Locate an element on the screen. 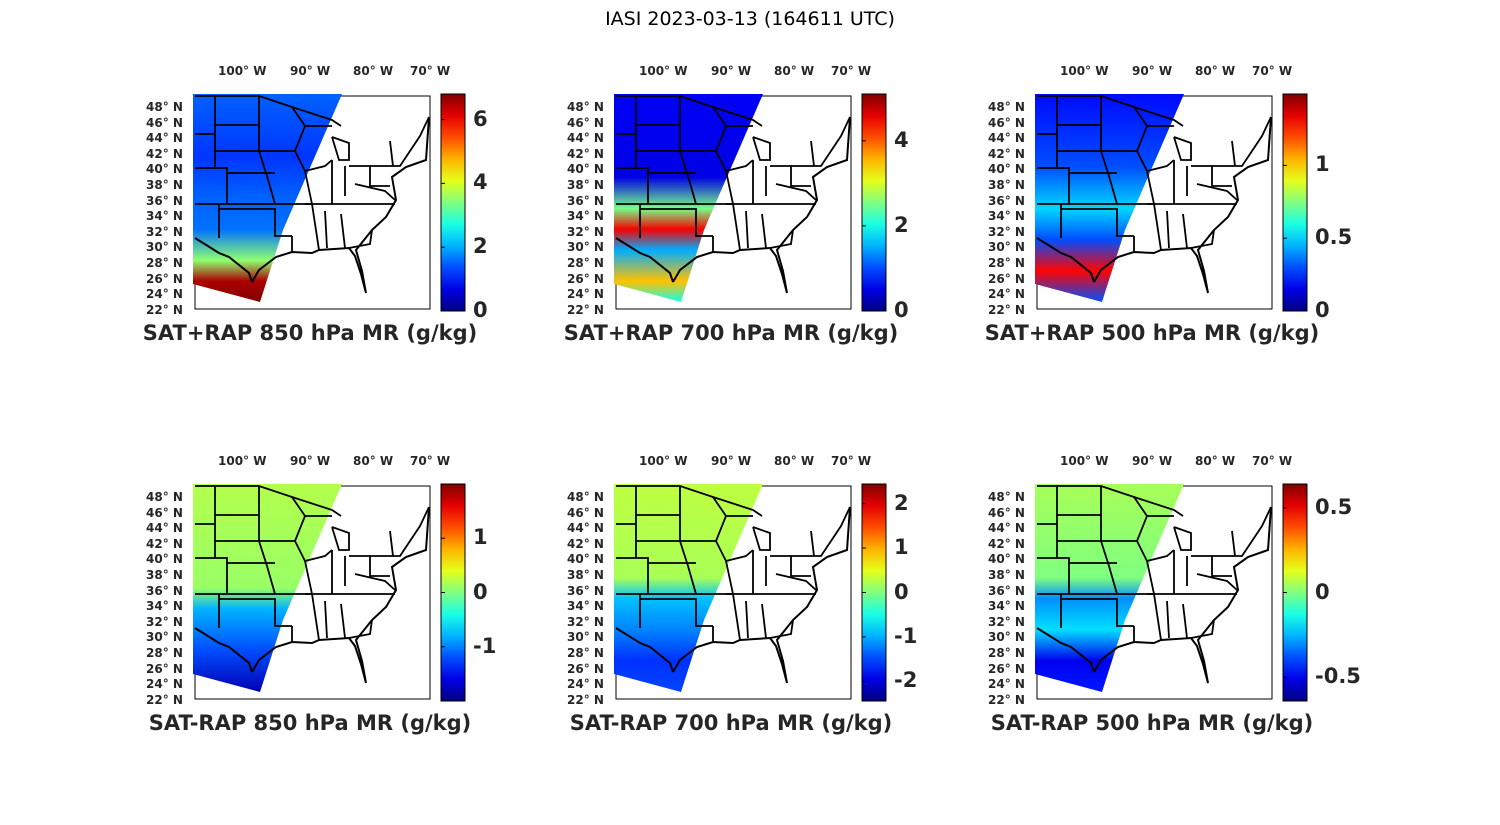 The height and width of the screenshot is (825, 1500). lat-tick-label: 42° N is located at coordinates (164, 543).